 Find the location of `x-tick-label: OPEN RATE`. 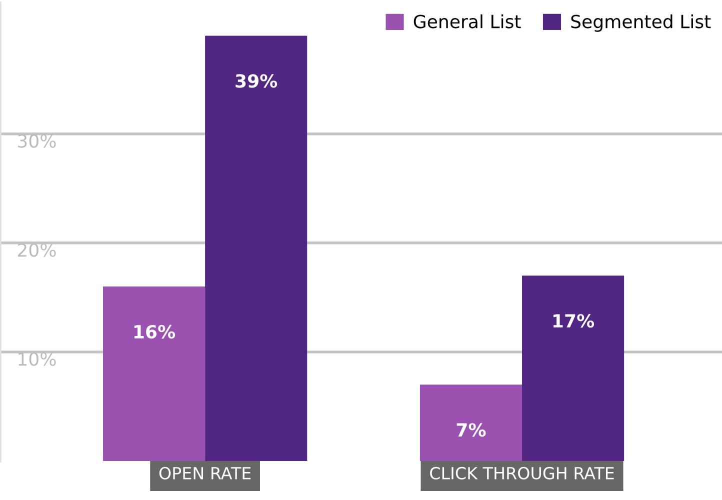

x-tick-label: OPEN RATE is located at coordinates (205, 473).